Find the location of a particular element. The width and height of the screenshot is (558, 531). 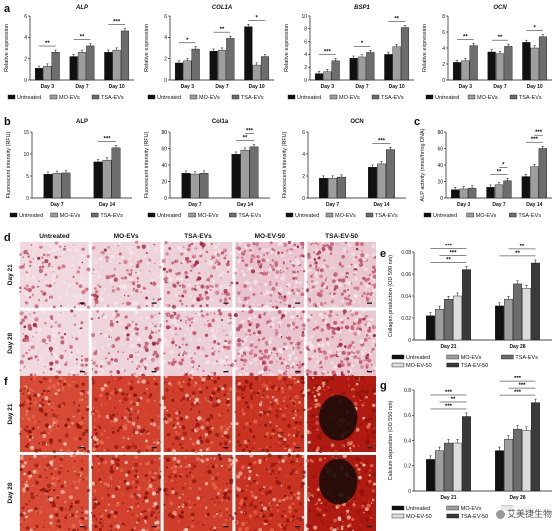

legend-label: MO-EVs is located at coordinates (349, 98).